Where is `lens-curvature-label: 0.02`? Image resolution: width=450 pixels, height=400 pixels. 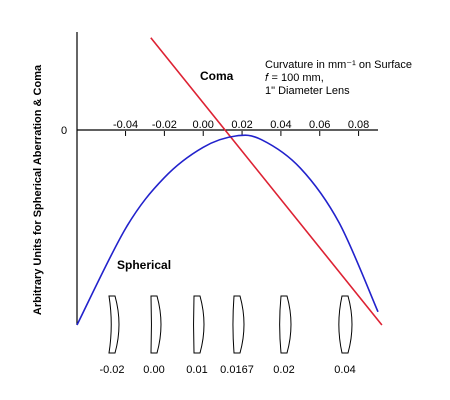
lens-curvature-label: 0.02 is located at coordinates (283, 370).